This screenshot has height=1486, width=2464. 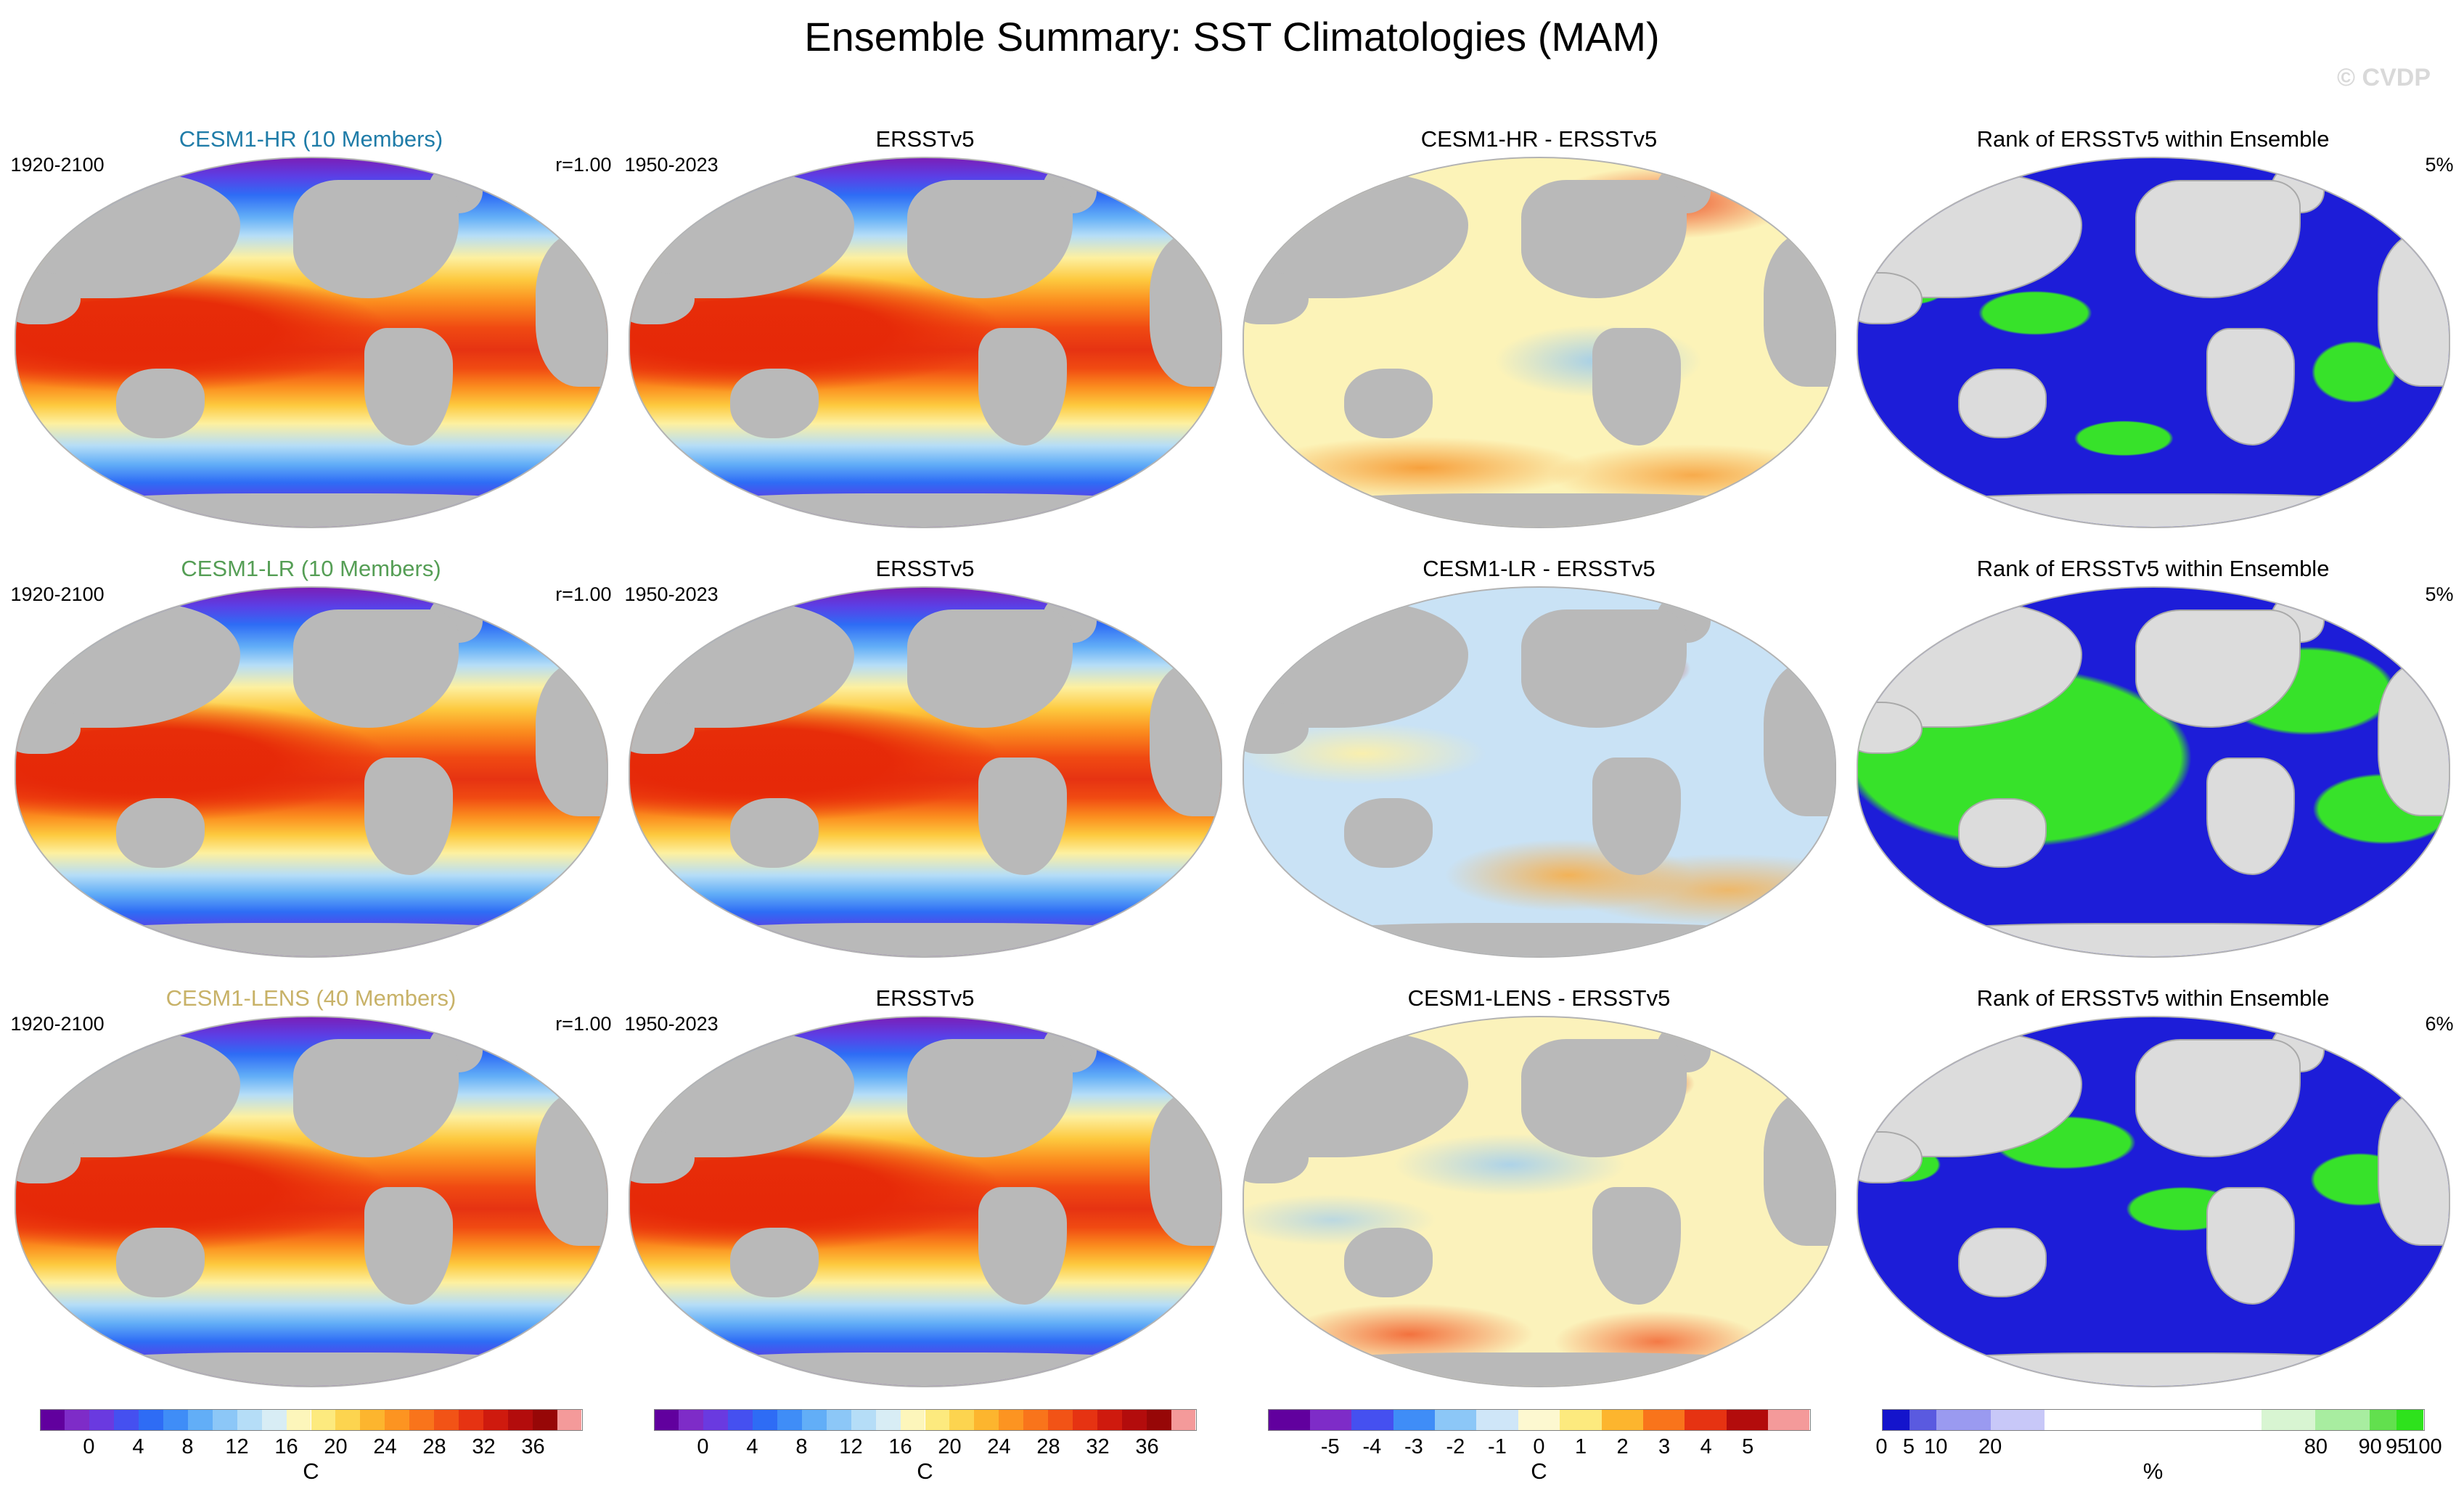 I want to click on map-ersstv5-climatology-row1, so click(x=925, y=342).